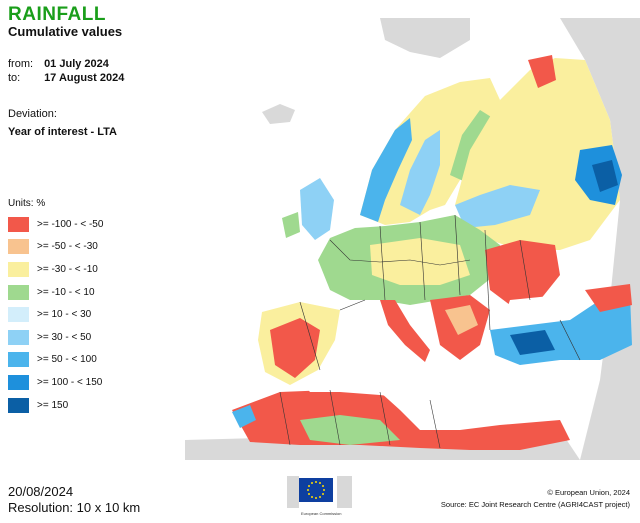  I want to click on legend-item: >= 150, so click(83, 405).